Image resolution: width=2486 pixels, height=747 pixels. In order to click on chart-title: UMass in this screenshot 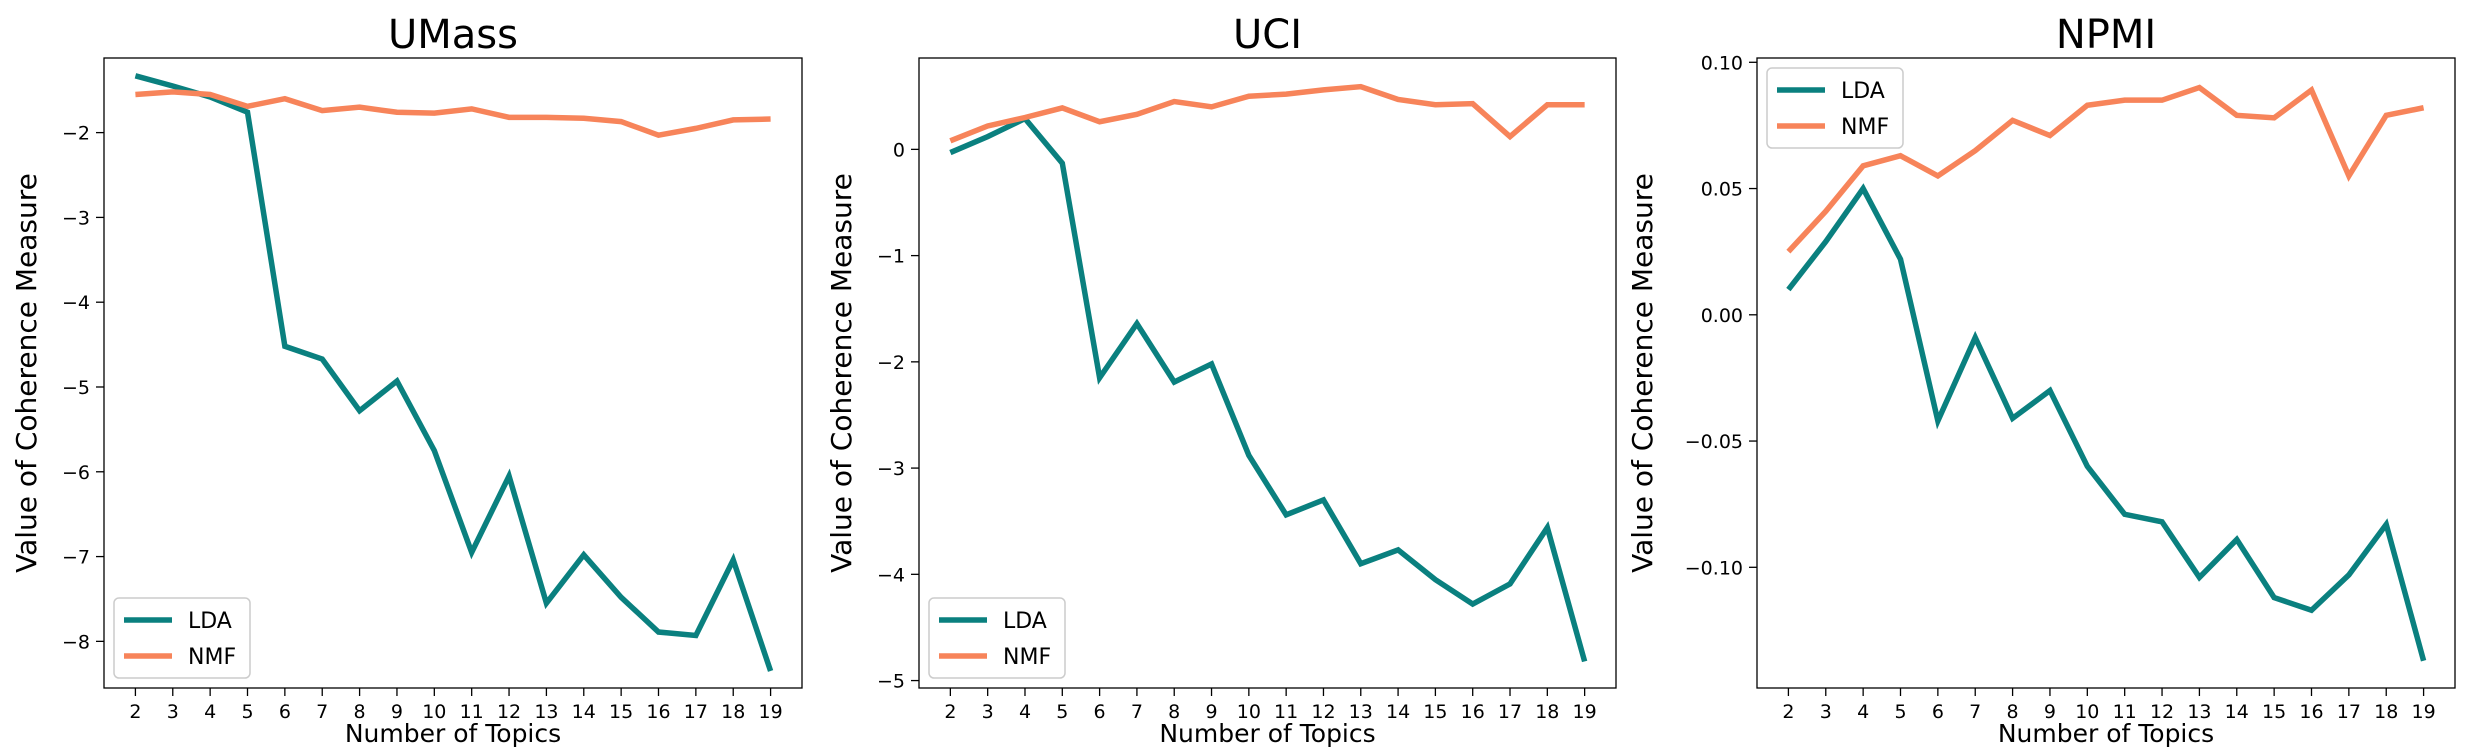, I will do `click(453, 35)`.